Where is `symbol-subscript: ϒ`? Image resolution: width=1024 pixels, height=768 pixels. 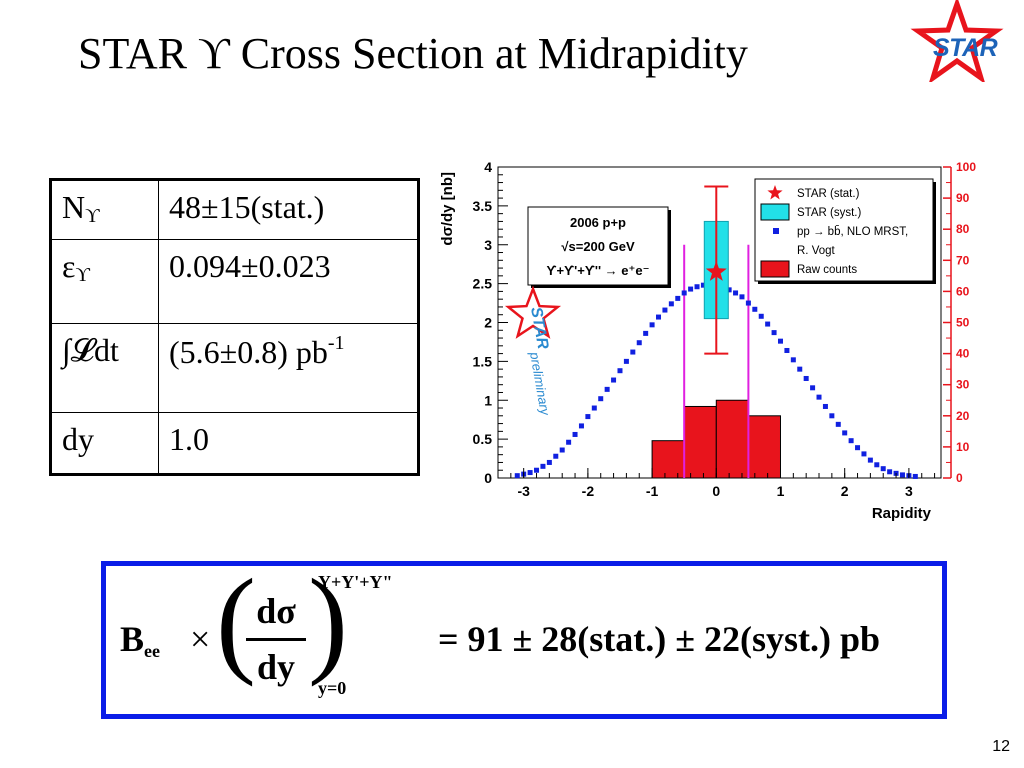 symbol-subscript: ϒ is located at coordinates (92, 216).